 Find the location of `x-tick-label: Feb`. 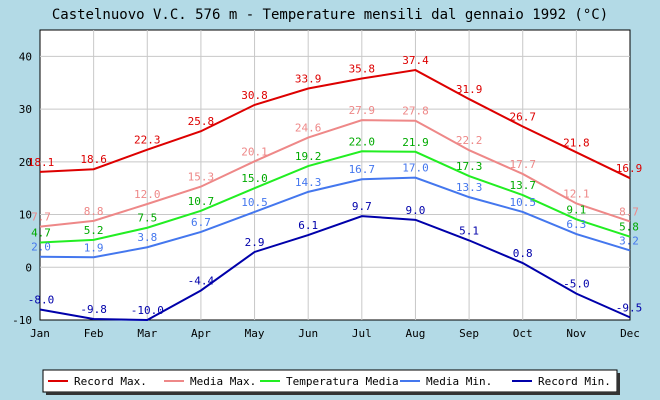

x-tick-label: Feb is located at coordinates (94, 333).